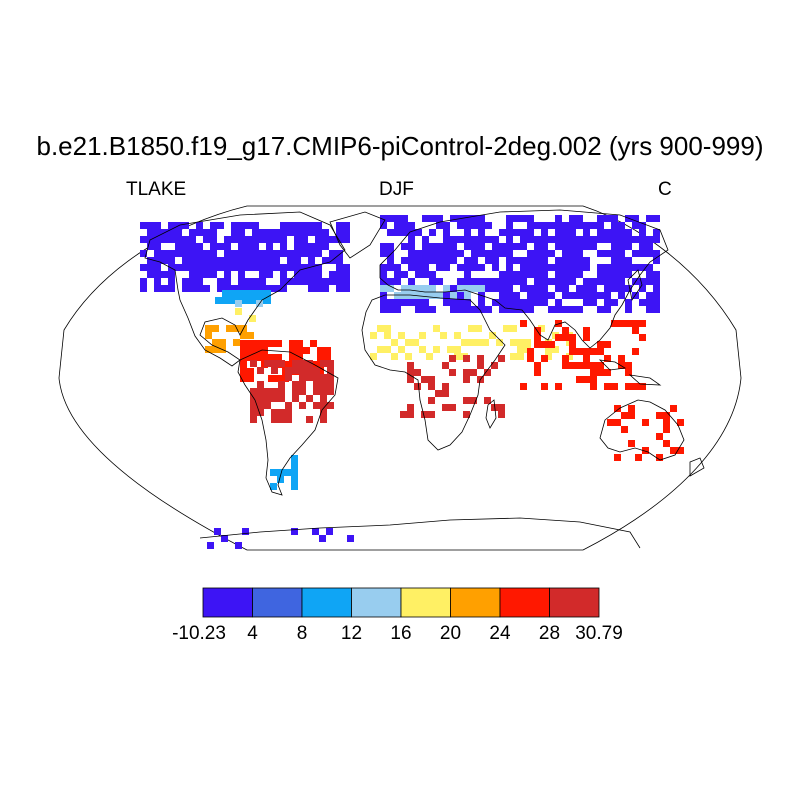  Describe the element at coordinates (396, 189) in the screenshot. I see `season-label: DJF` at that location.